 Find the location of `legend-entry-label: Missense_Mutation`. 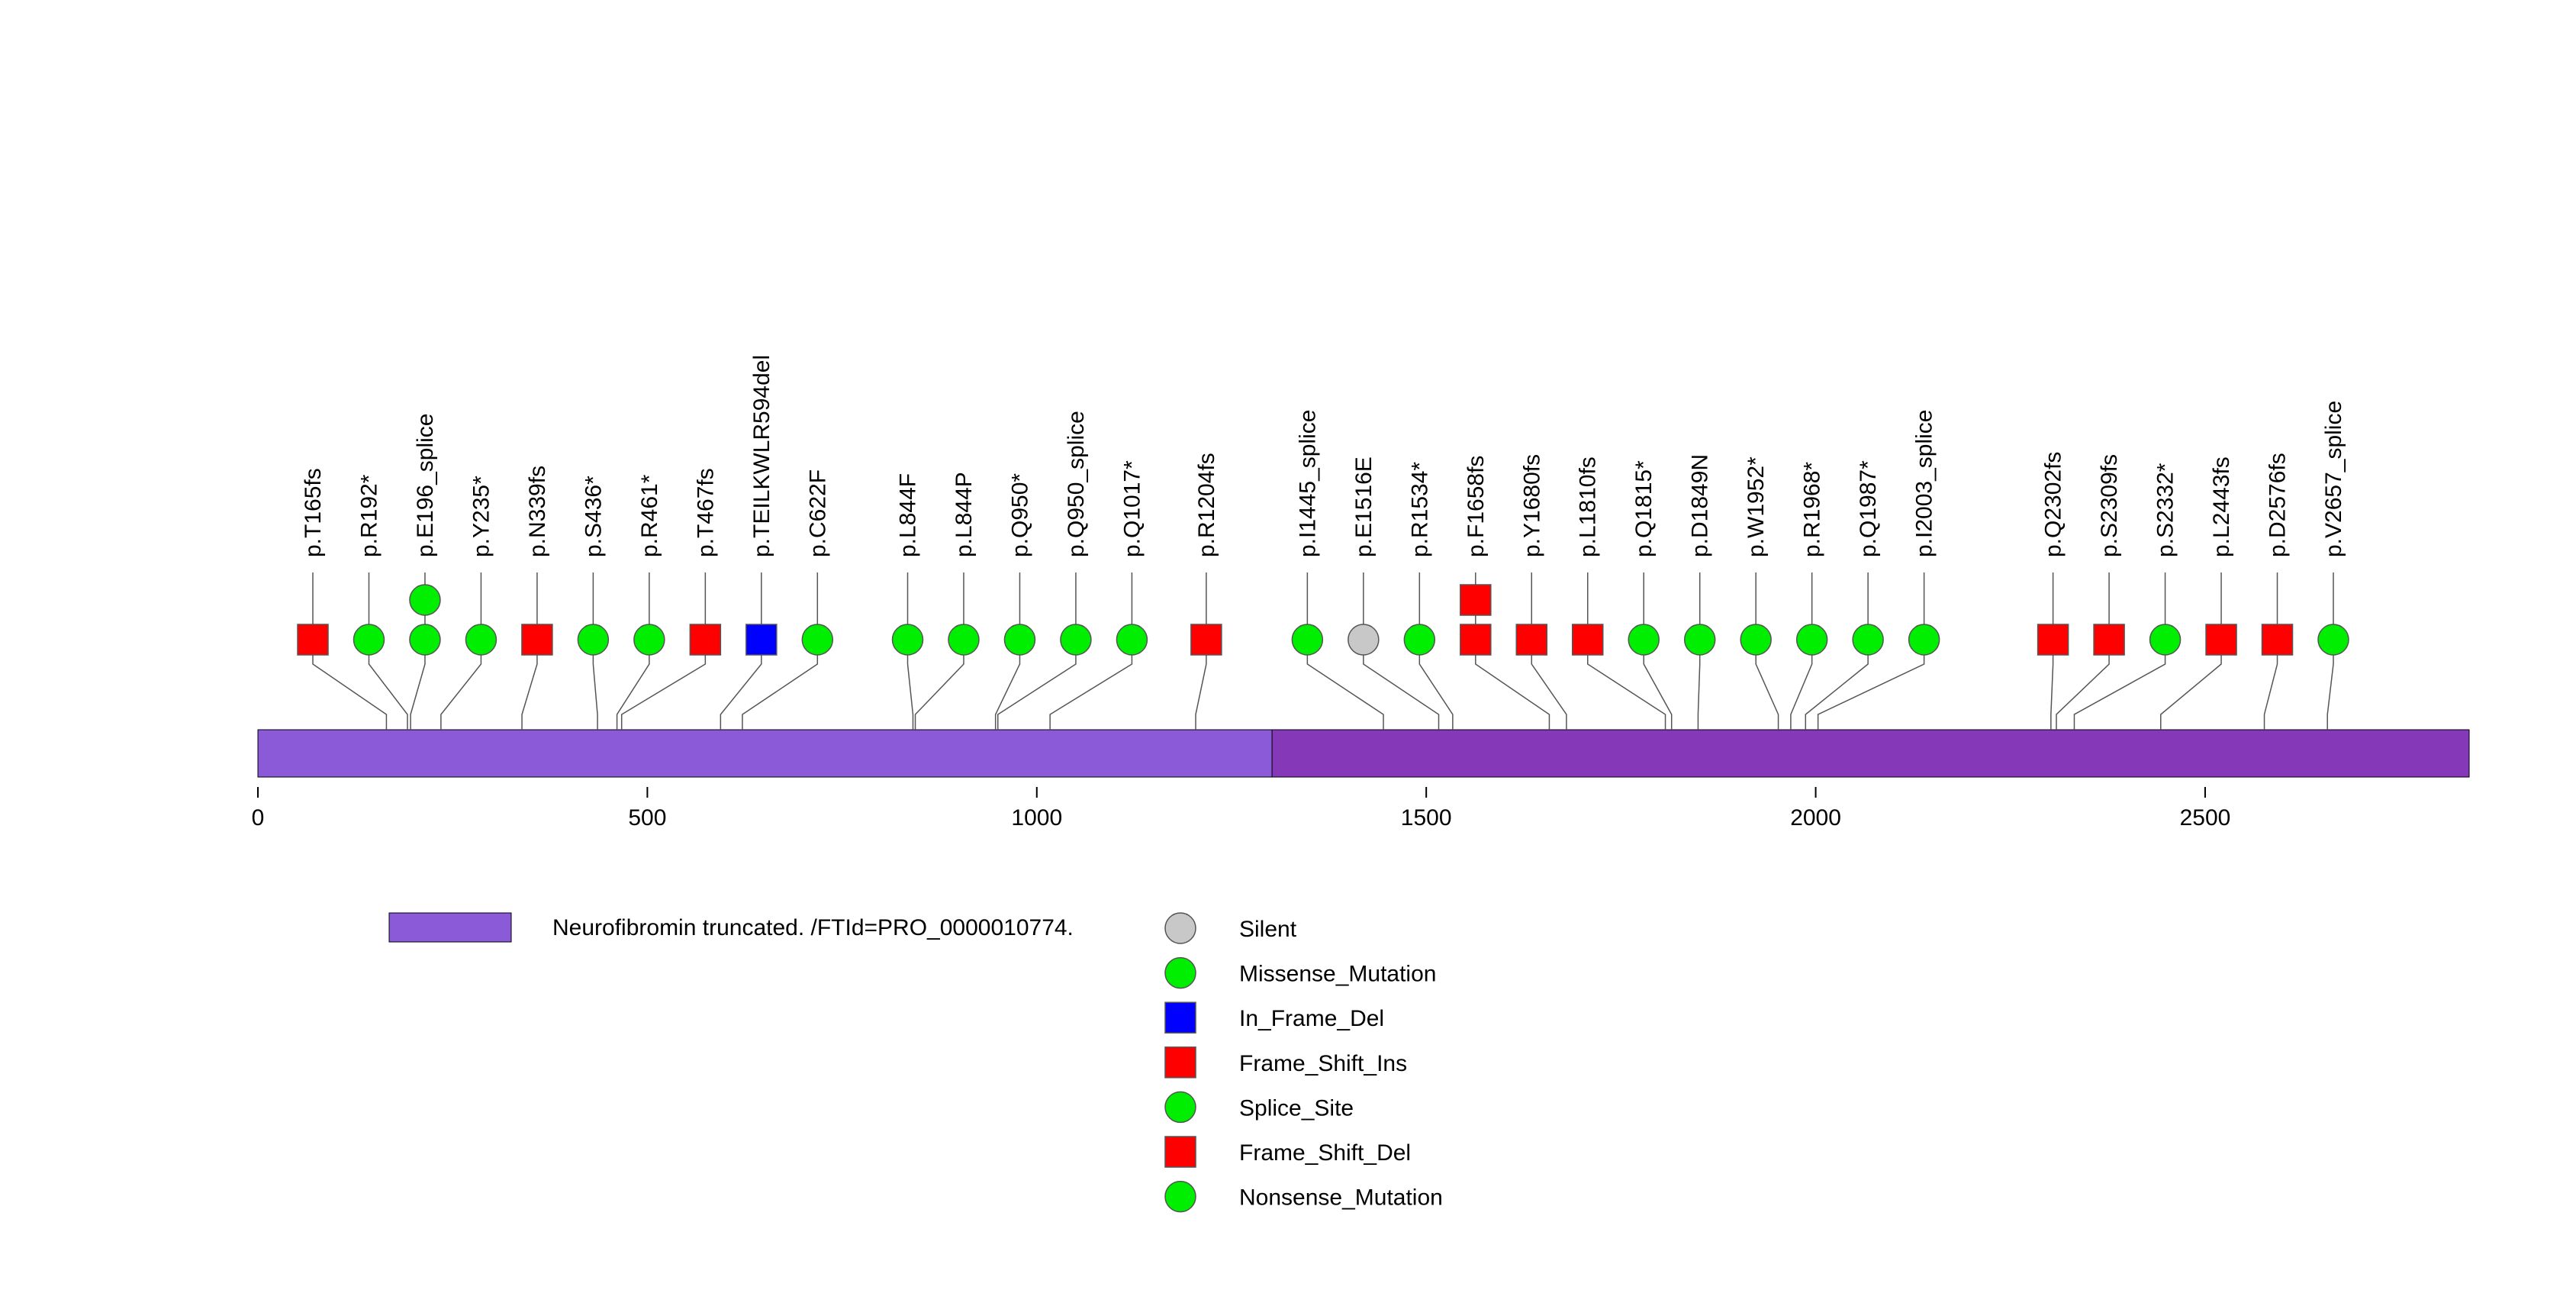

legend-entry-label: Missense_Mutation is located at coordinates (1337, 975).